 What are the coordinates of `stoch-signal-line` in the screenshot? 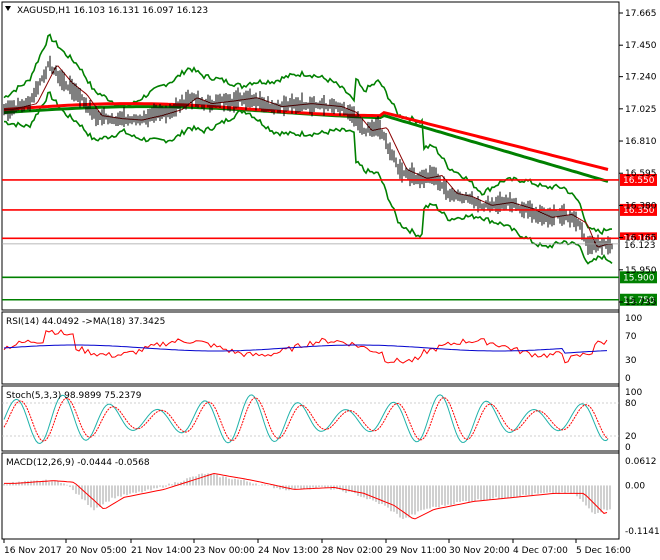 It's located at (306, 419).